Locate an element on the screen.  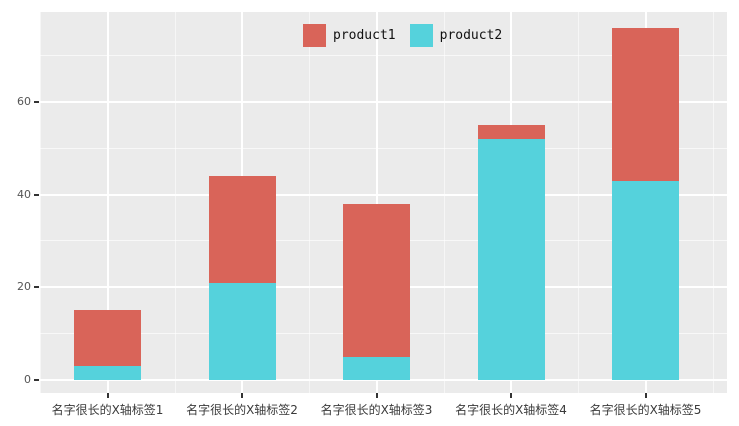
legend-label-product2: product2 is located at coordinates (471, 35).